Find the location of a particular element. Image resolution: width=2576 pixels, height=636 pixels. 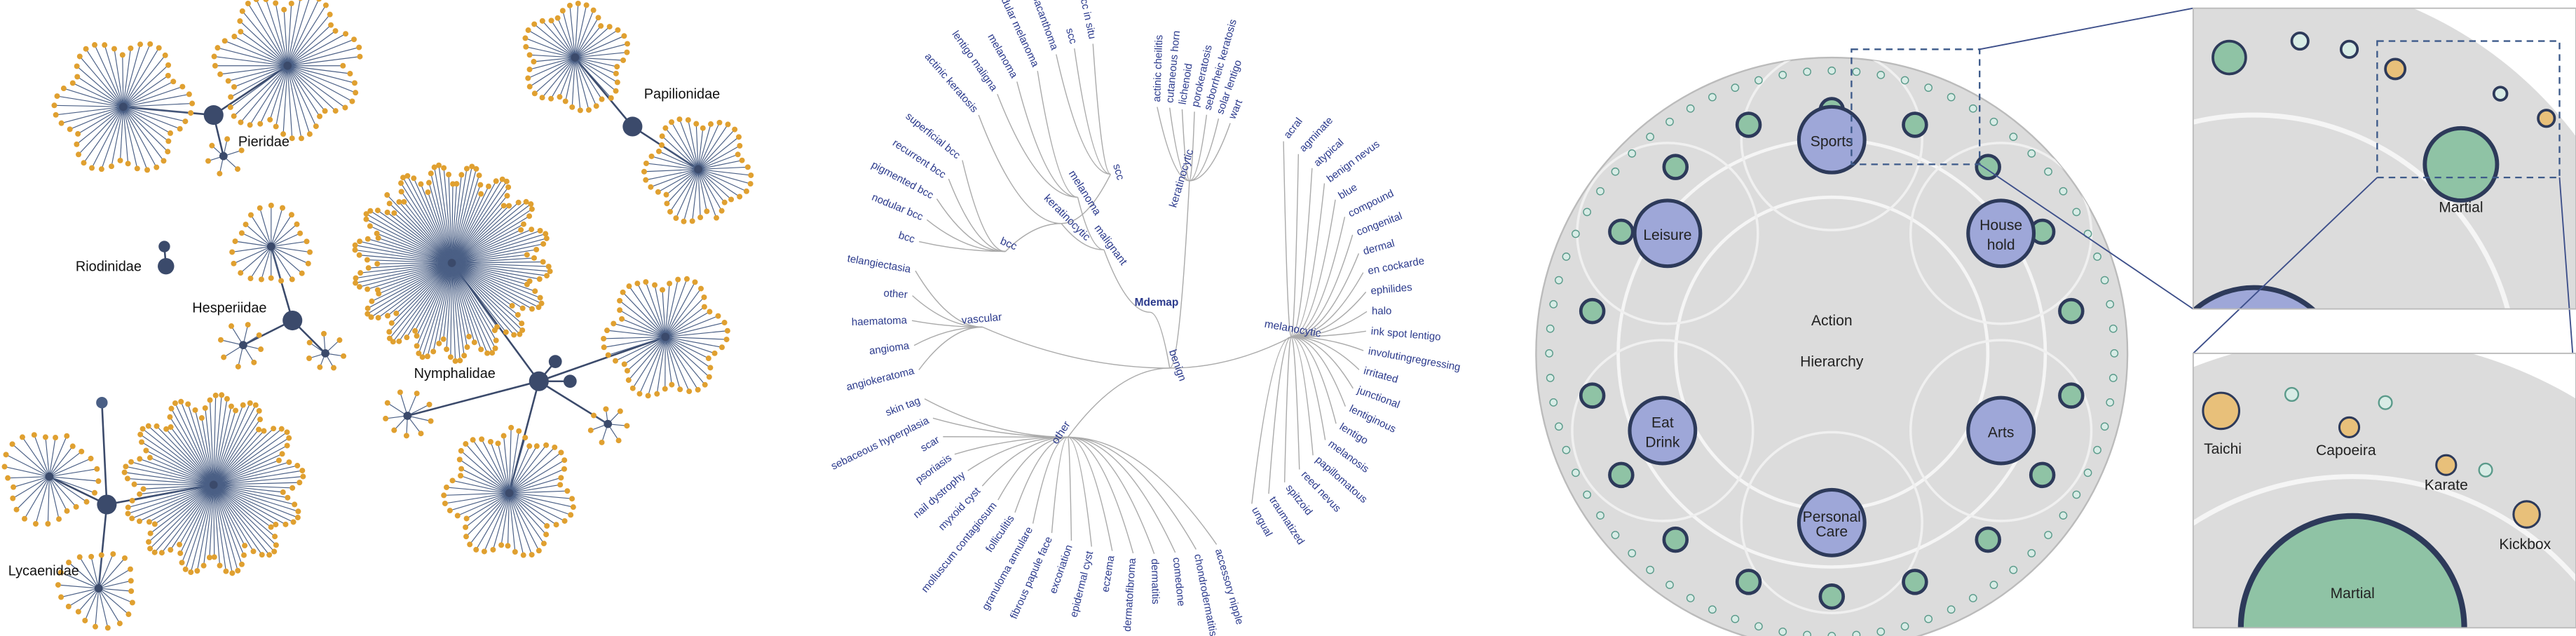

node is located at coordinates (509, 493).